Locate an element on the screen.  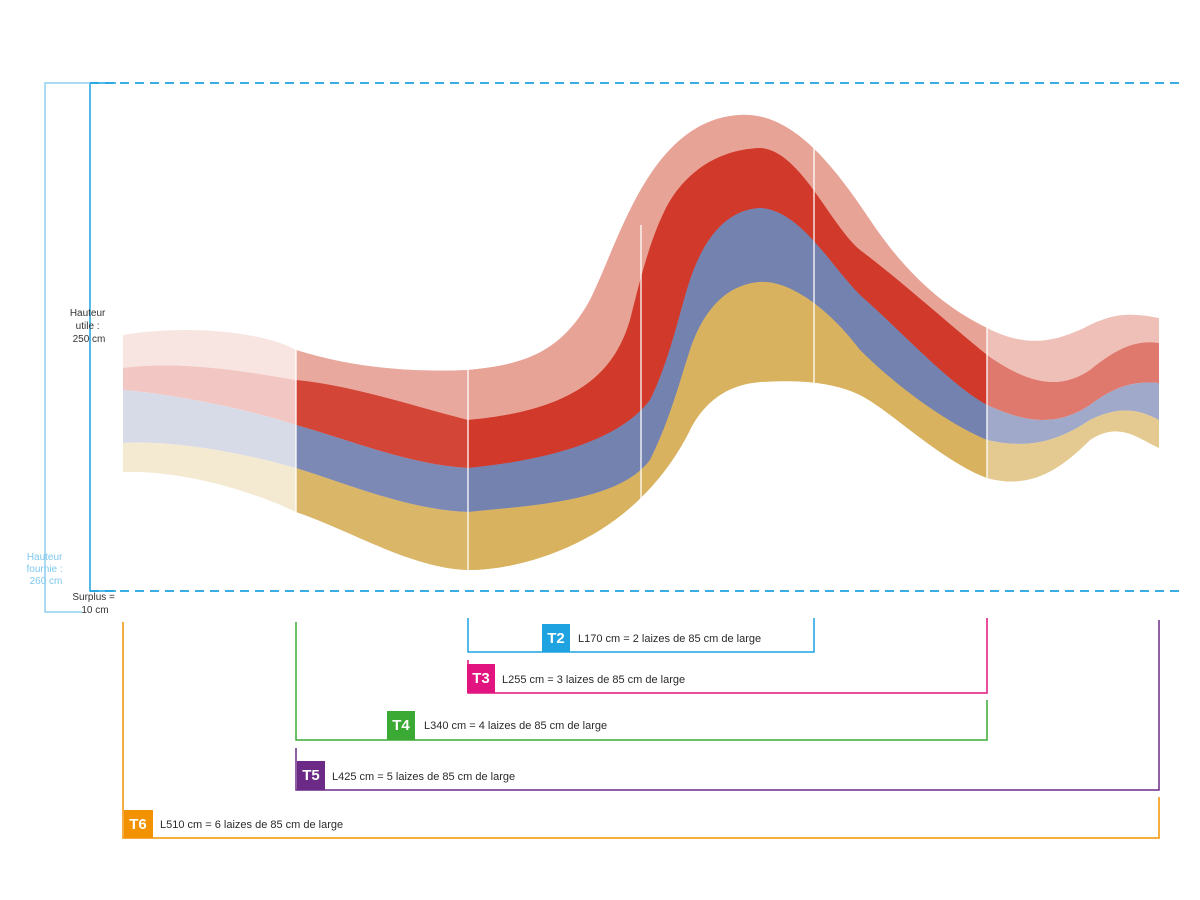
badge-t3-code: T3 is located at coordinates (481, 678).